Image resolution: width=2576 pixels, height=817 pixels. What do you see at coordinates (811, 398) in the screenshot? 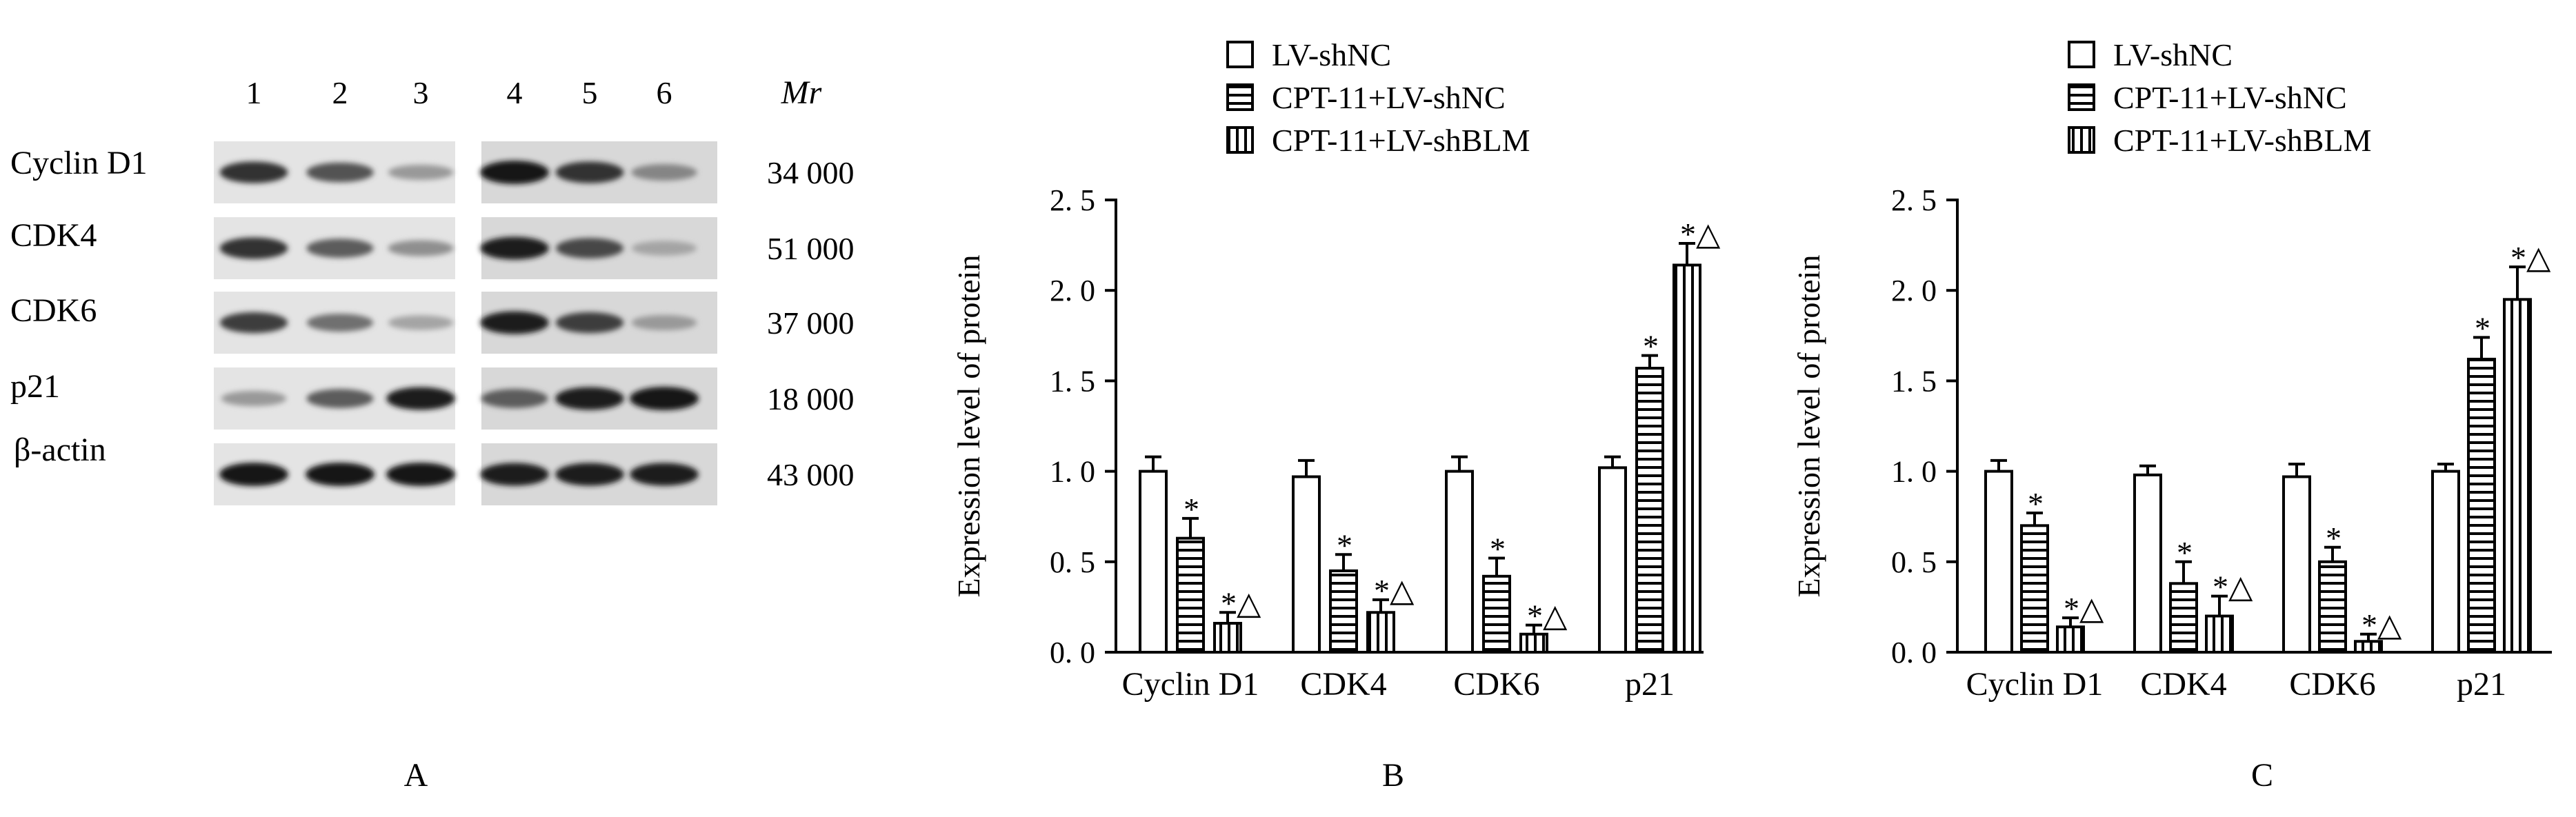
I see `molecular-weight-label: 18 000` at bounding box center [811, 398].